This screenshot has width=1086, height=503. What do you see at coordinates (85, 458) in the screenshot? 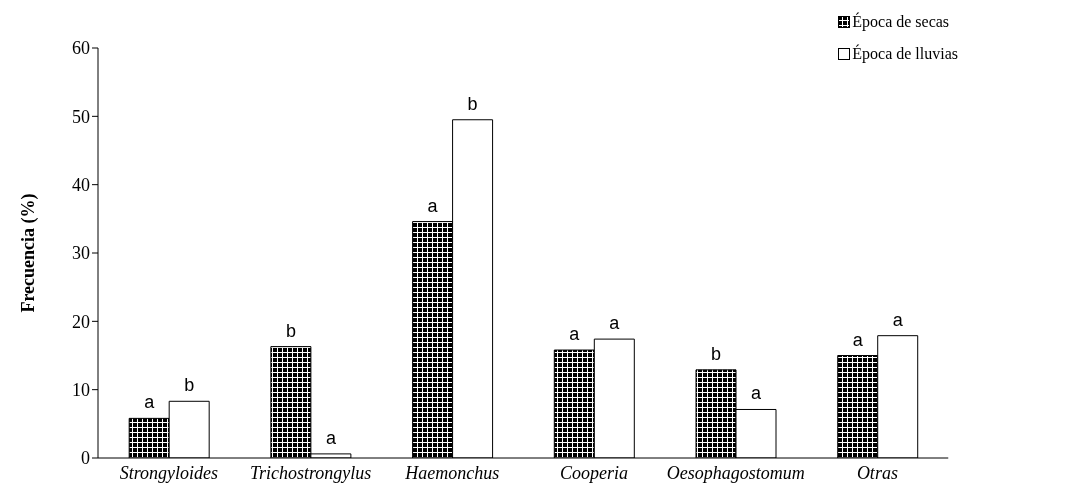
I see `y-tick-label: 0` at bounding box center [85, 458].